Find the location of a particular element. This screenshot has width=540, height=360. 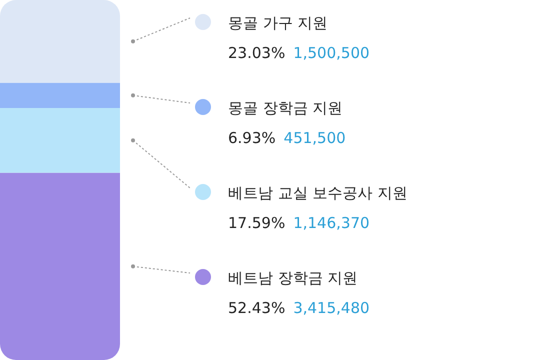

text: 3,415,480 is located at coordinates (331, 308).